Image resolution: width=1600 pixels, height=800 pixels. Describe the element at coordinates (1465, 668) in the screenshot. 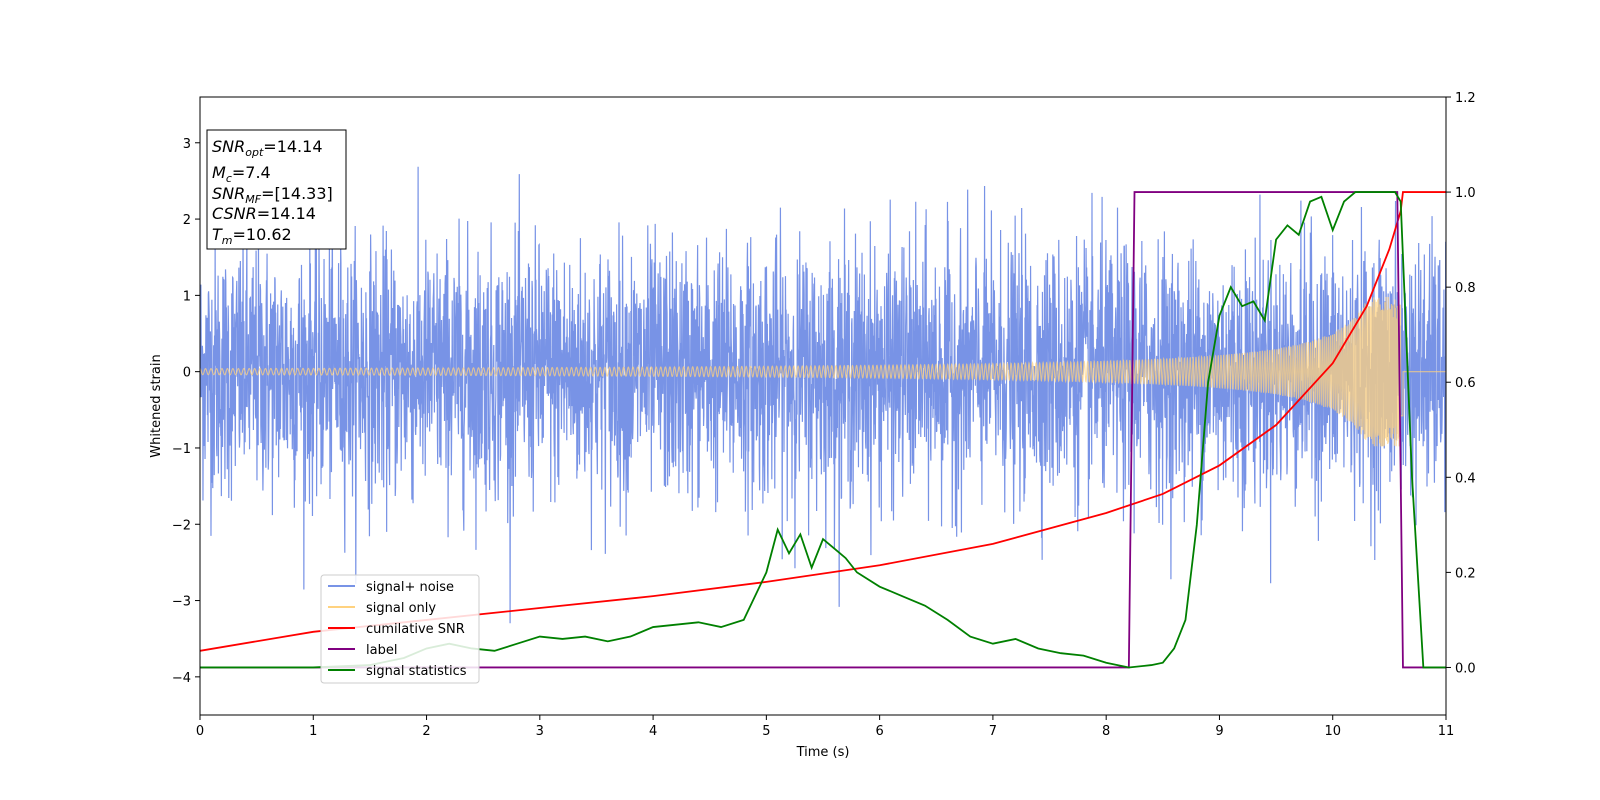

I see `y-right-tick-label: 0.0` at that location.